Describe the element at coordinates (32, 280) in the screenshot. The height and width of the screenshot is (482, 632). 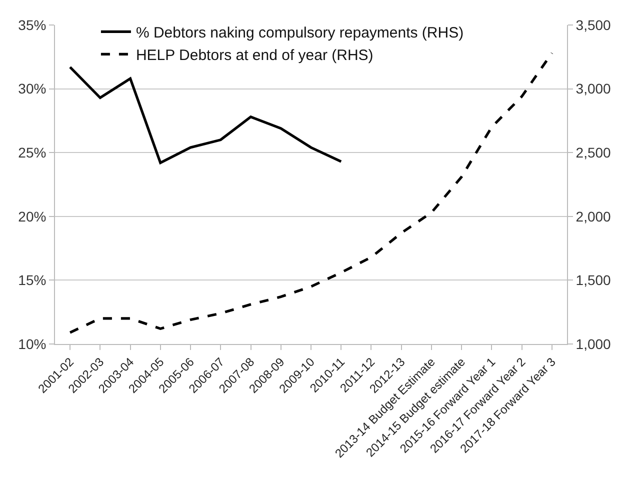
I see `y-tick-label: 15%` at that location.